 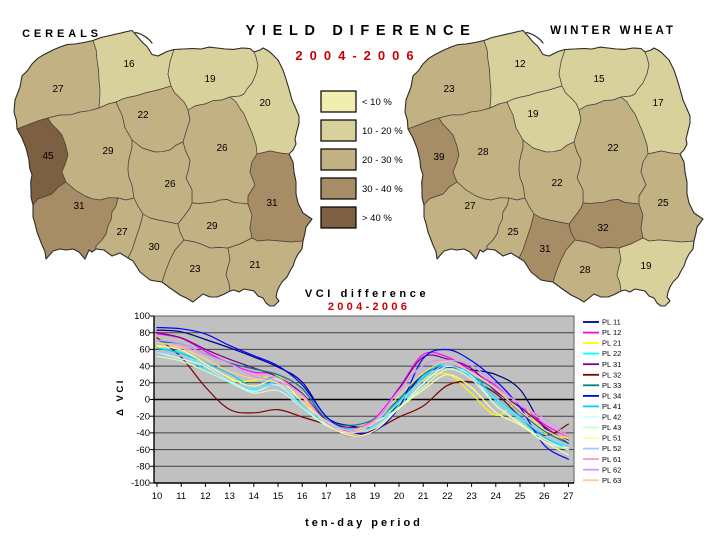 What do you see at coordinates (611, 332) in the screenshot?
I see `svg-text: PL 12` at bounding box center [611, 332].